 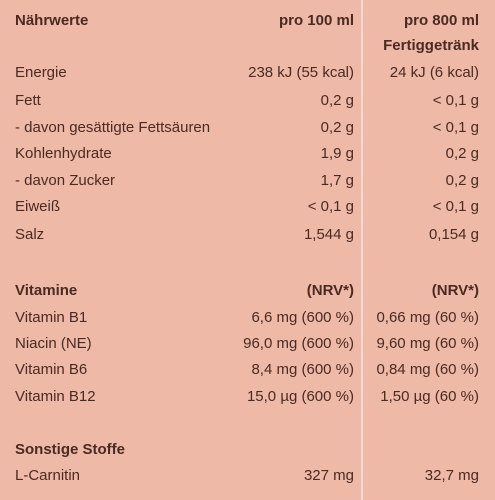 What do you see at coordinates (46, 290) in the screenshot?
I see `vitamins-label: Vitamine` at bounding box center [46, 290].